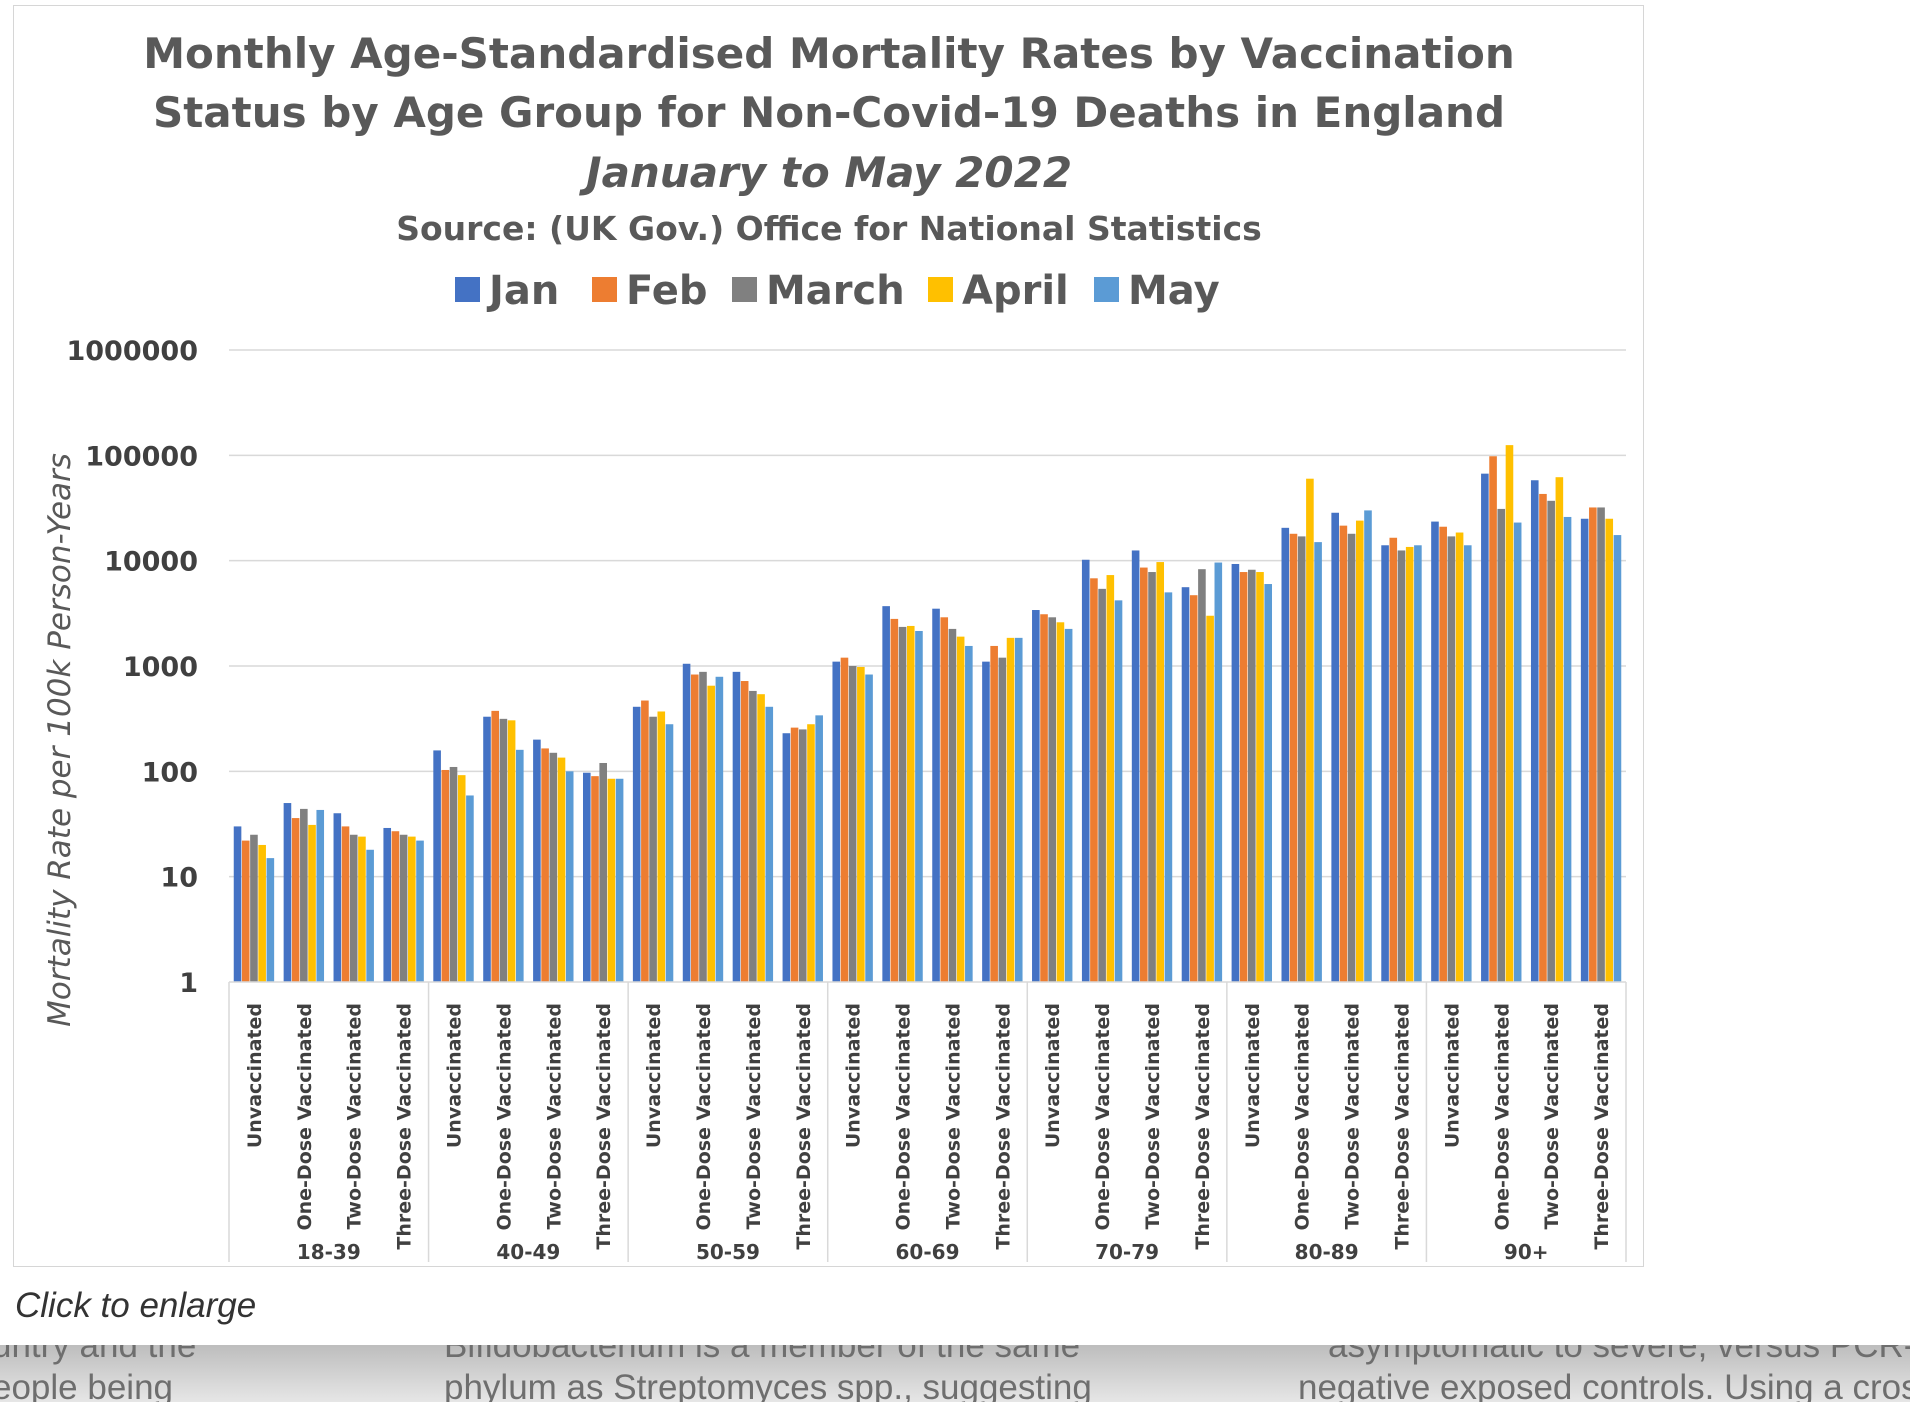 The image size is (1910, 1402). I want to click on bar-50-59-3-feb, so click(794, 854).